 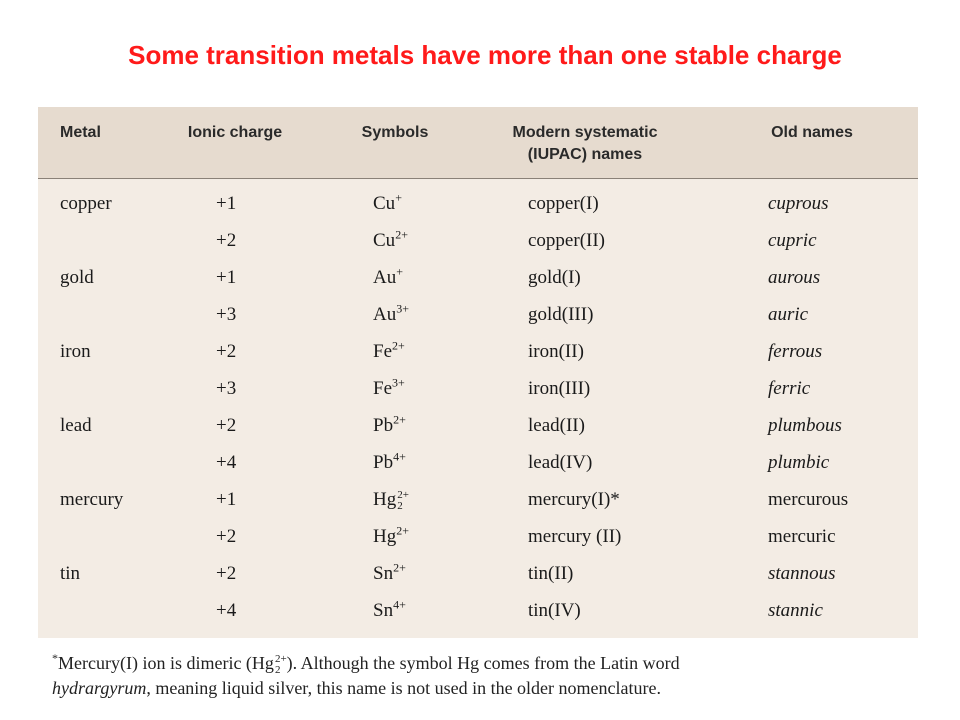 I want to click on header-iupac-line2: (IUPAC) names, so click(x=585, y=154).